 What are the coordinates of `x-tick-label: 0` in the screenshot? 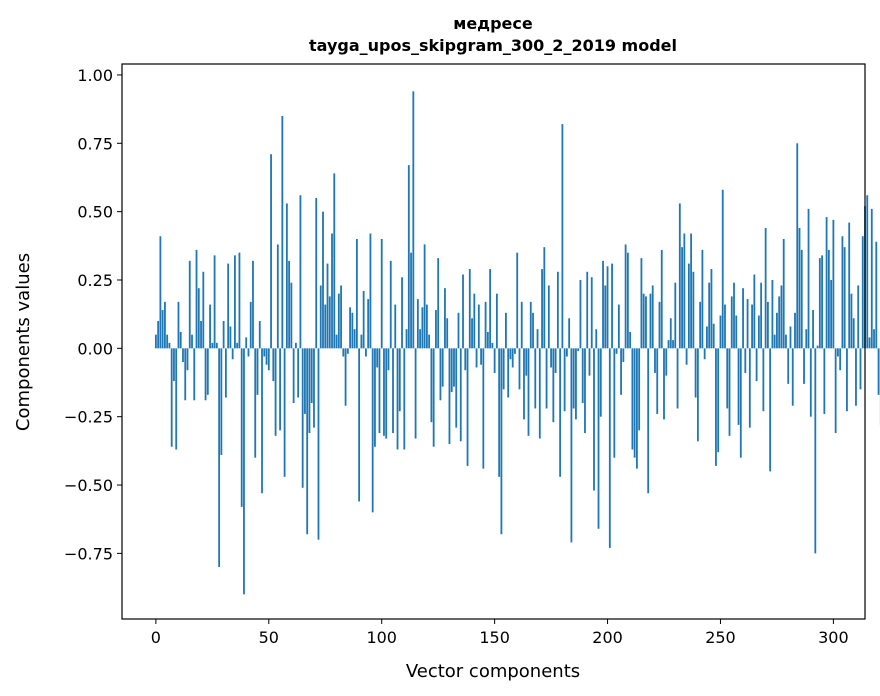 It's located at (156, 637).